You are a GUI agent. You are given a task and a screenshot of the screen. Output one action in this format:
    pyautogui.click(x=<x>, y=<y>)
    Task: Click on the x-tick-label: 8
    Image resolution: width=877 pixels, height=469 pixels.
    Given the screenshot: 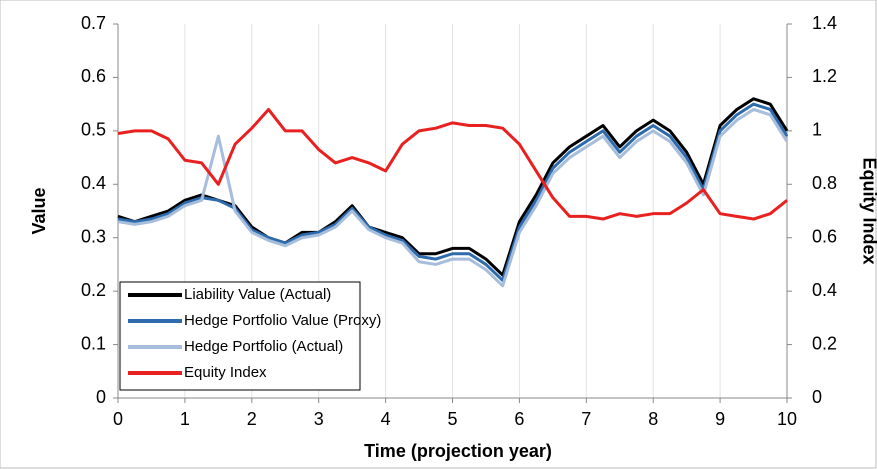 What is the action you would take?
    pyautogui.click(x=653, y=419)
    